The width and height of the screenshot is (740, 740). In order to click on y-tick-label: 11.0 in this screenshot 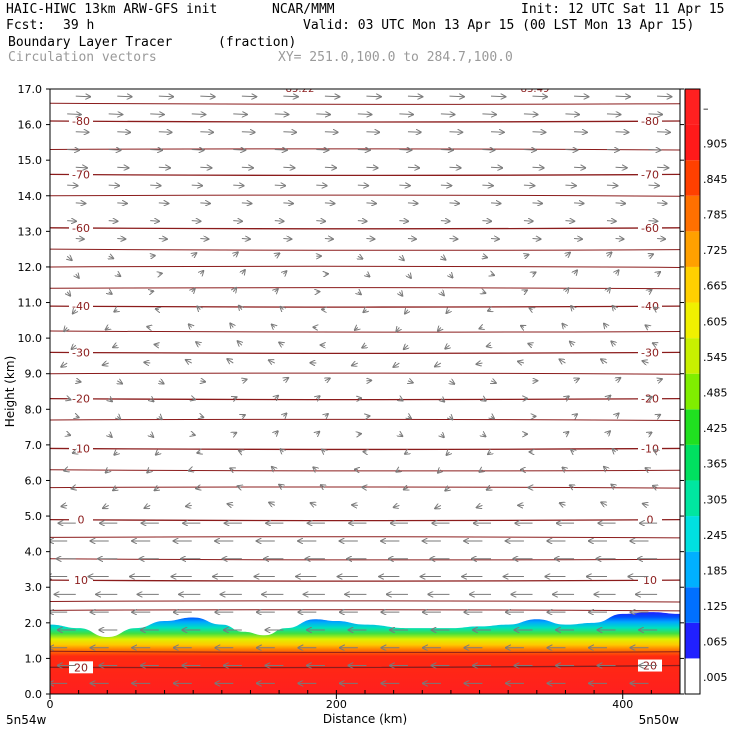, I will do `click(30, 303)`.